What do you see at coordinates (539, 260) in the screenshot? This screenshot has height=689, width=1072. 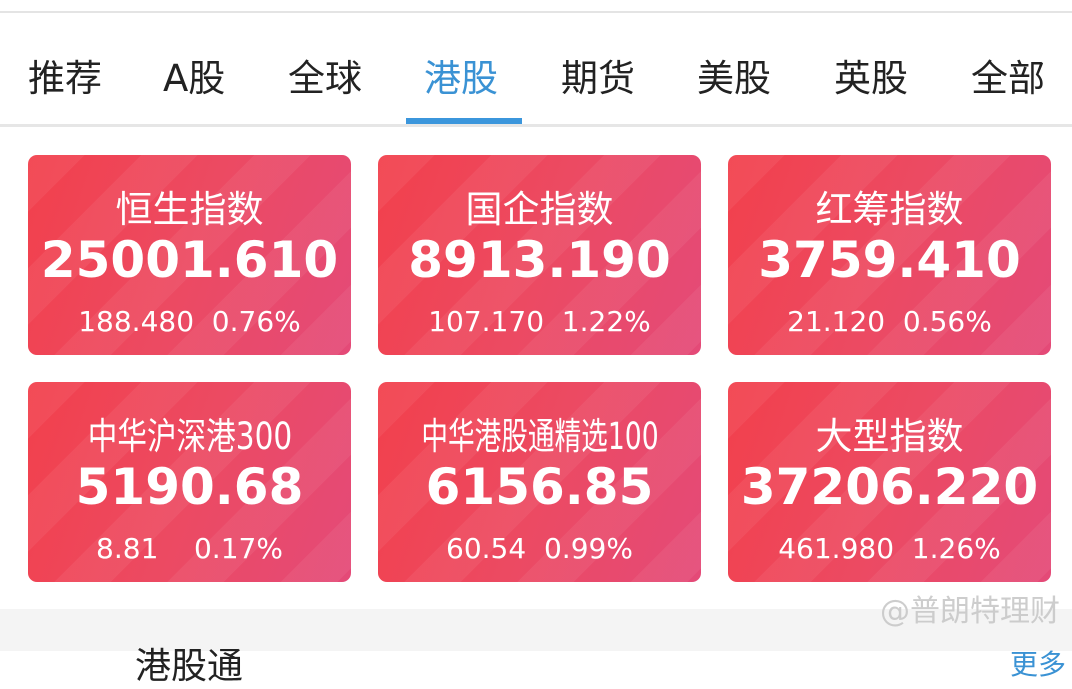 I see `index-value: 8913.190` at bounding box center [539, 260].